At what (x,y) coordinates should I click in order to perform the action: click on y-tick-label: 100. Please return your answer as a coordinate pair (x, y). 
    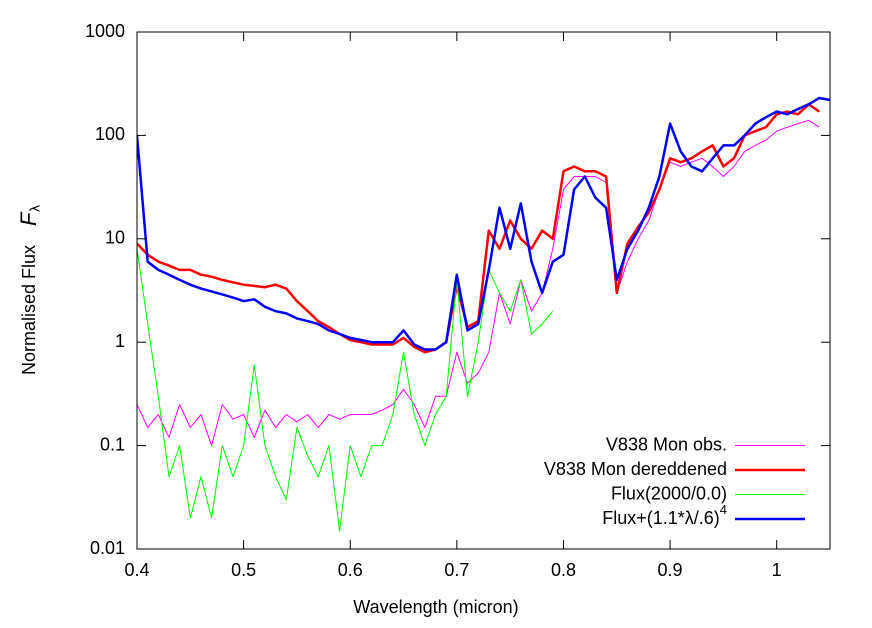
    Looking at the image, I should click on (110, 134).